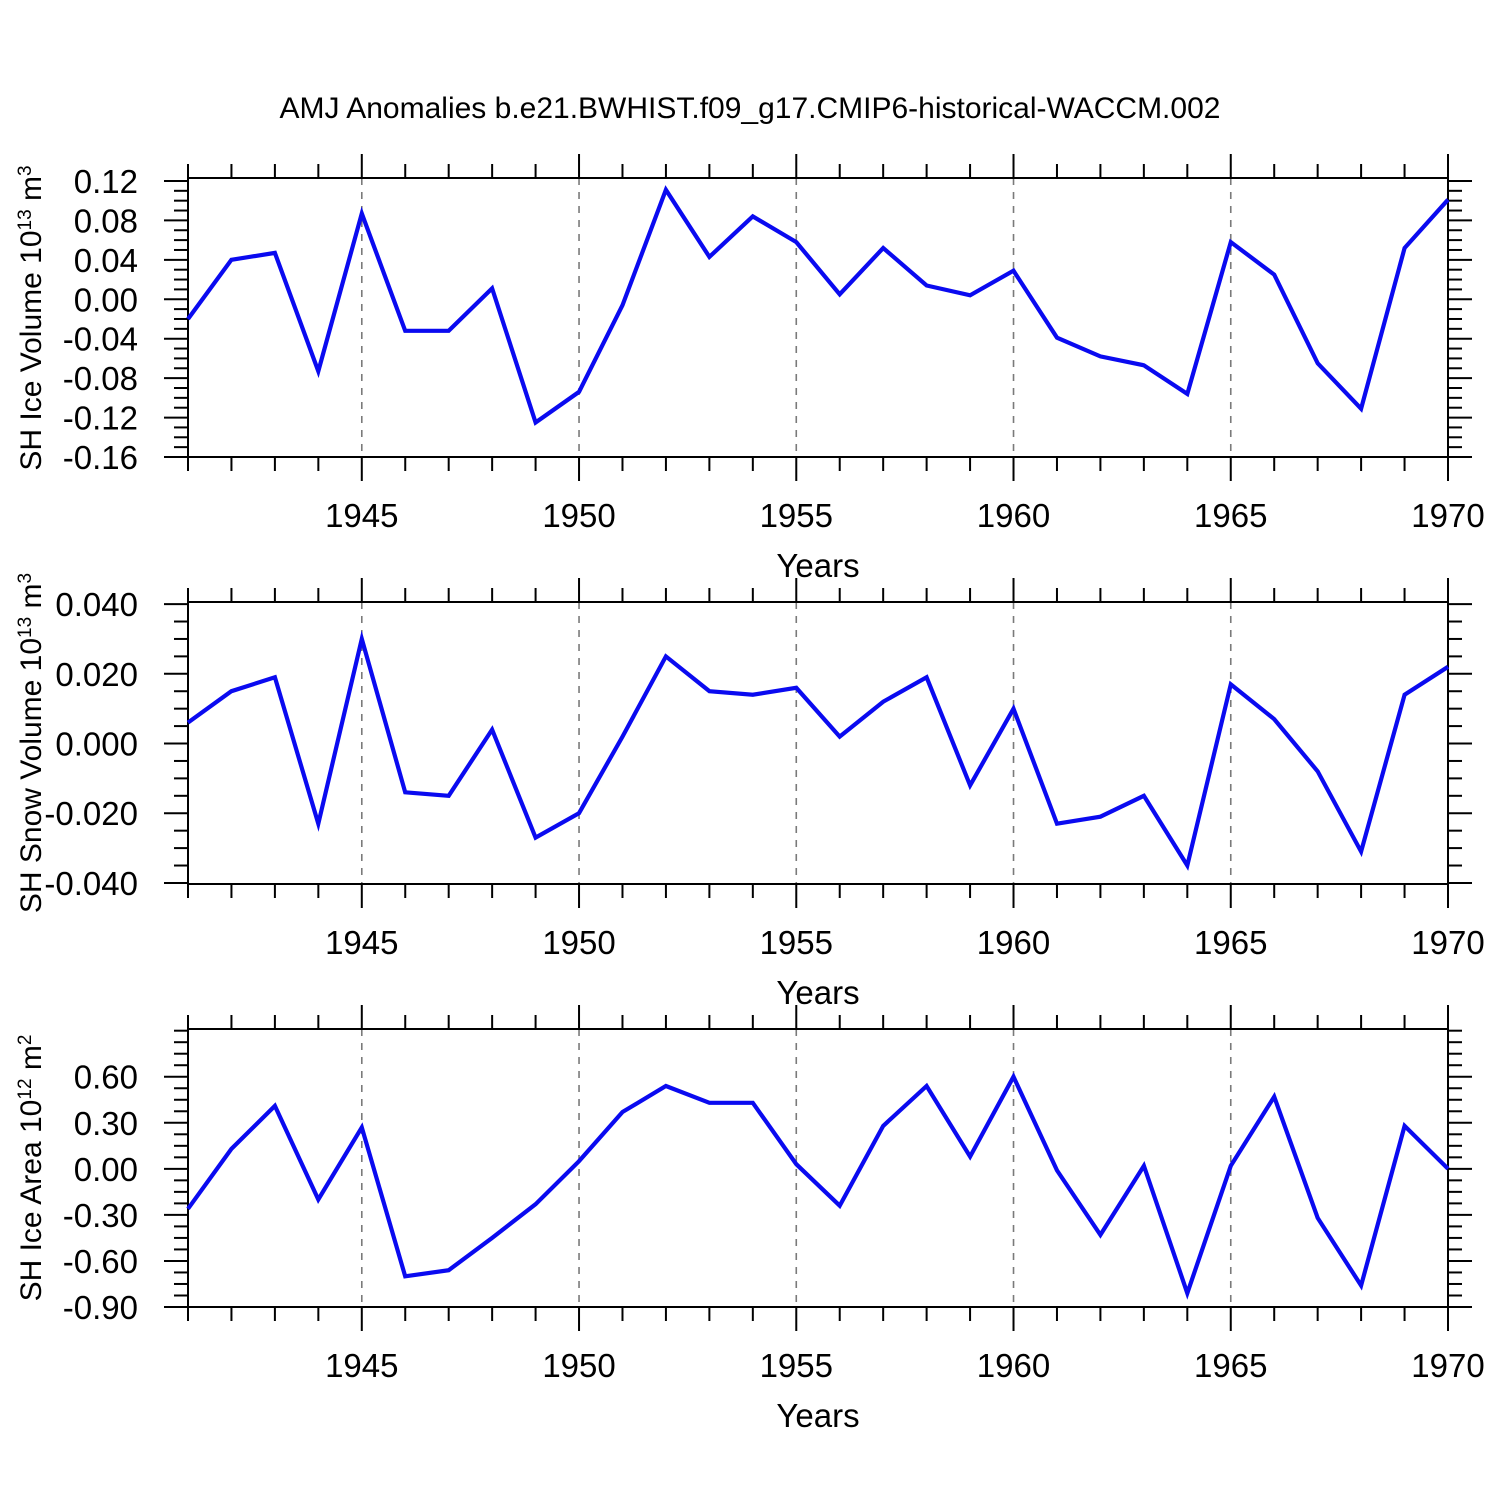  What do you see at coordinates (100, 418) in the screenshot?
I see `y-tick-label: -0.12` at bounding box center [100, 418].